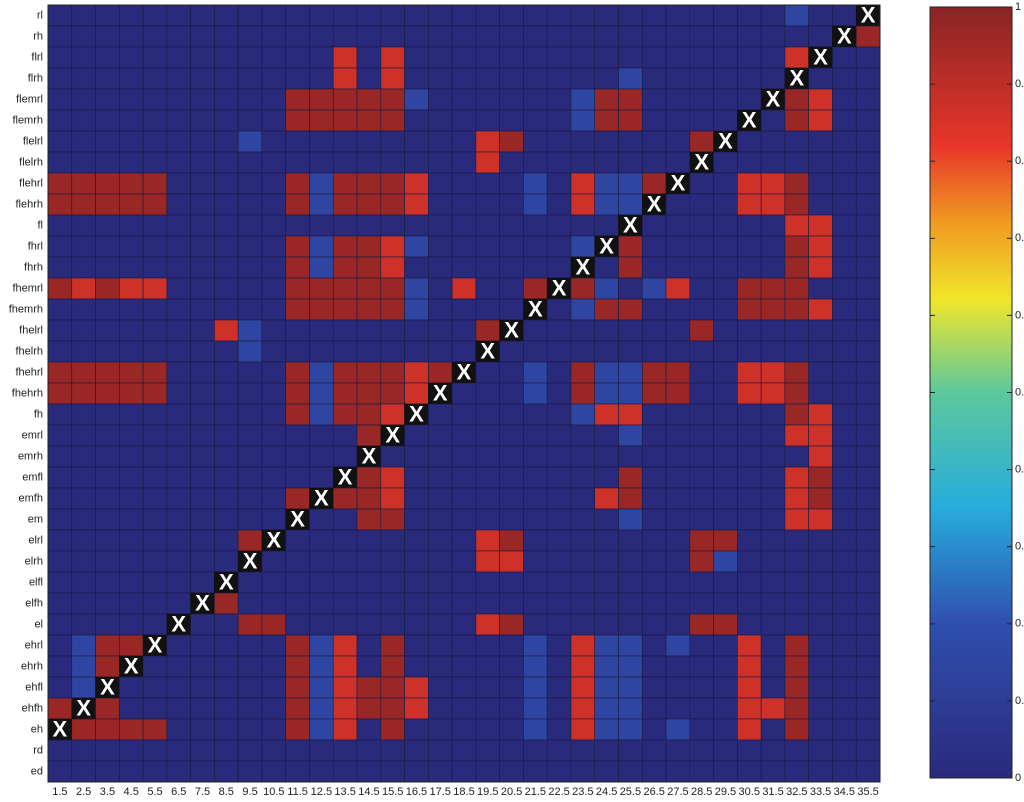 The width and height of the screenshot is (1024, 802). Describe the element at coordinates (154, 792) in the screenshot. I see `x-tick-label: 5.5` at that location.